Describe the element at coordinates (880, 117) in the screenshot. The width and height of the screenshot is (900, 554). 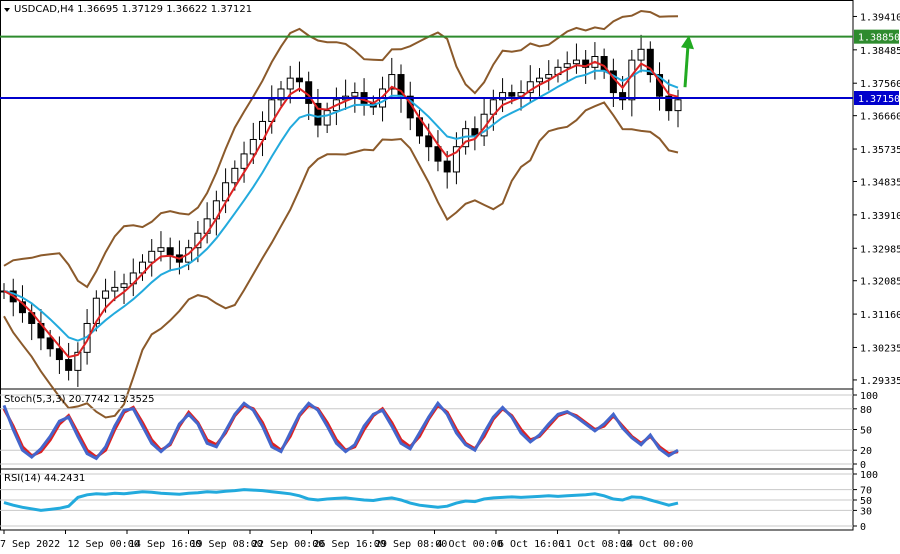
I see `price-tick-label: 1.36660` at that location.